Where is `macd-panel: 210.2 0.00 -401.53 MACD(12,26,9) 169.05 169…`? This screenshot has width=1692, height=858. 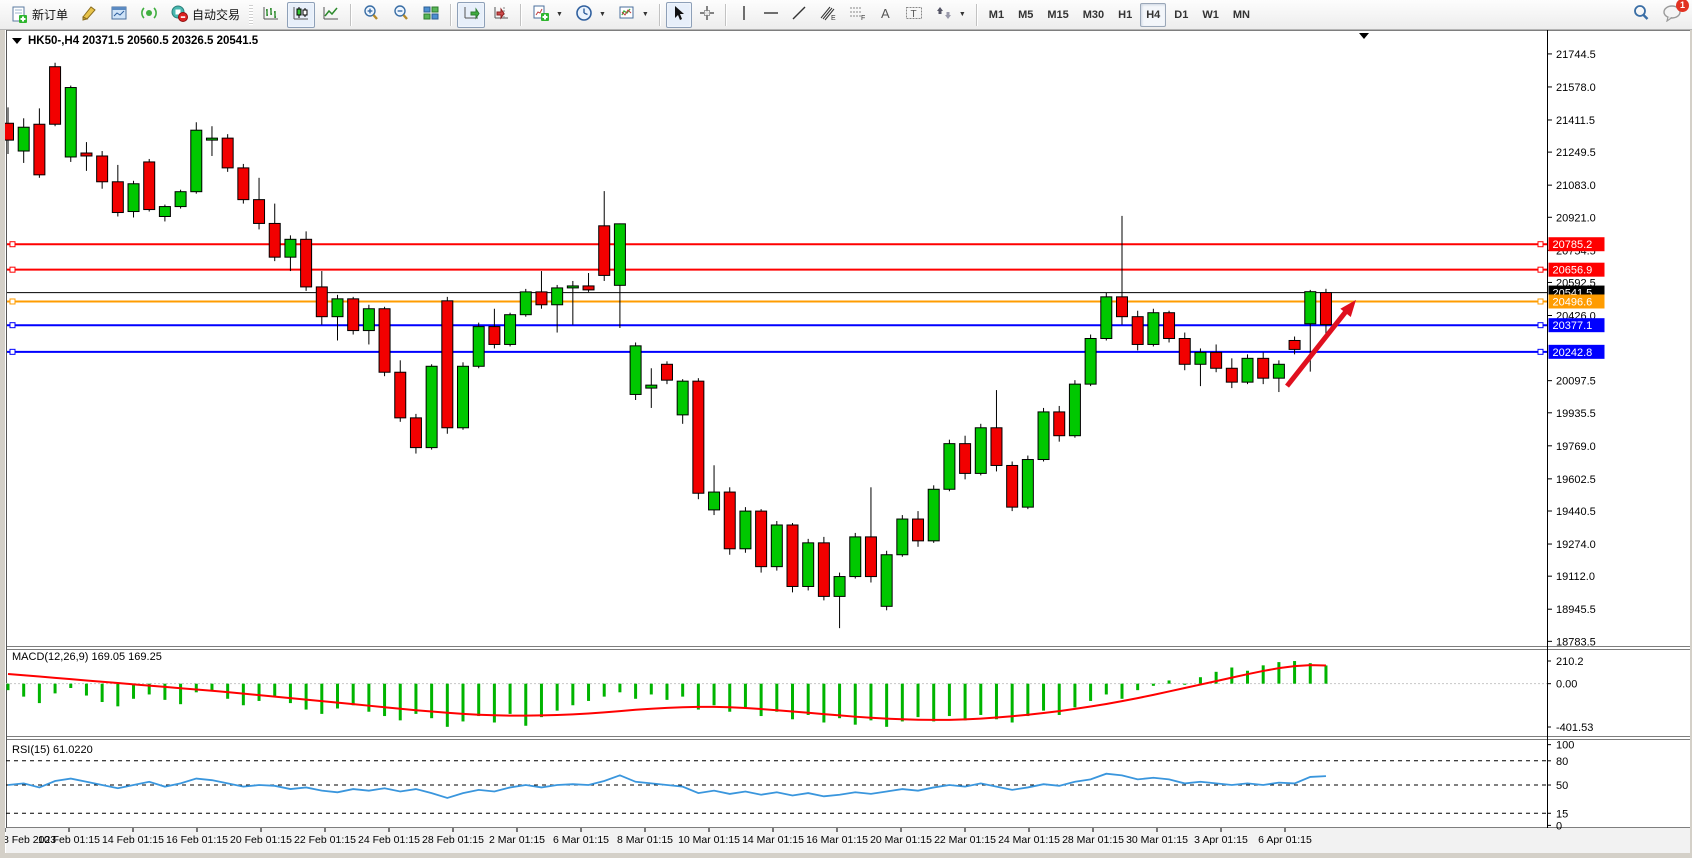 macd-panel: 210.2 0.00 -401.53 MACD(12,26,9) 169.05 169… is located at coordinates (799, 692).